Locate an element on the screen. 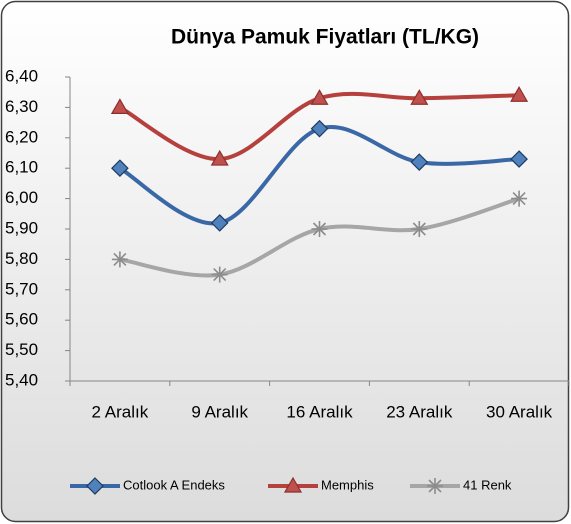 The height and width of the screenshot is (524, 571). y-tick-label: 5,80 is located at coordinates (21, 258).